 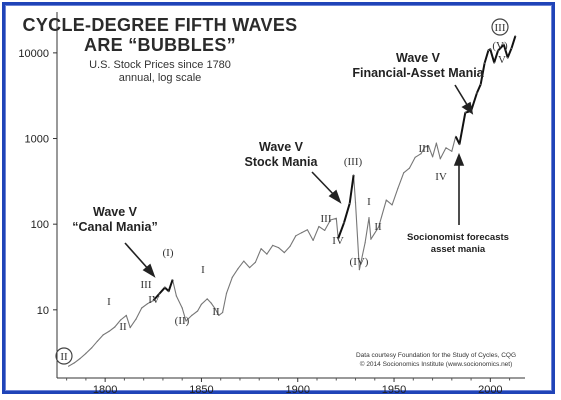 I want to click on arrow-canal-head, so click(x=149, y=270).